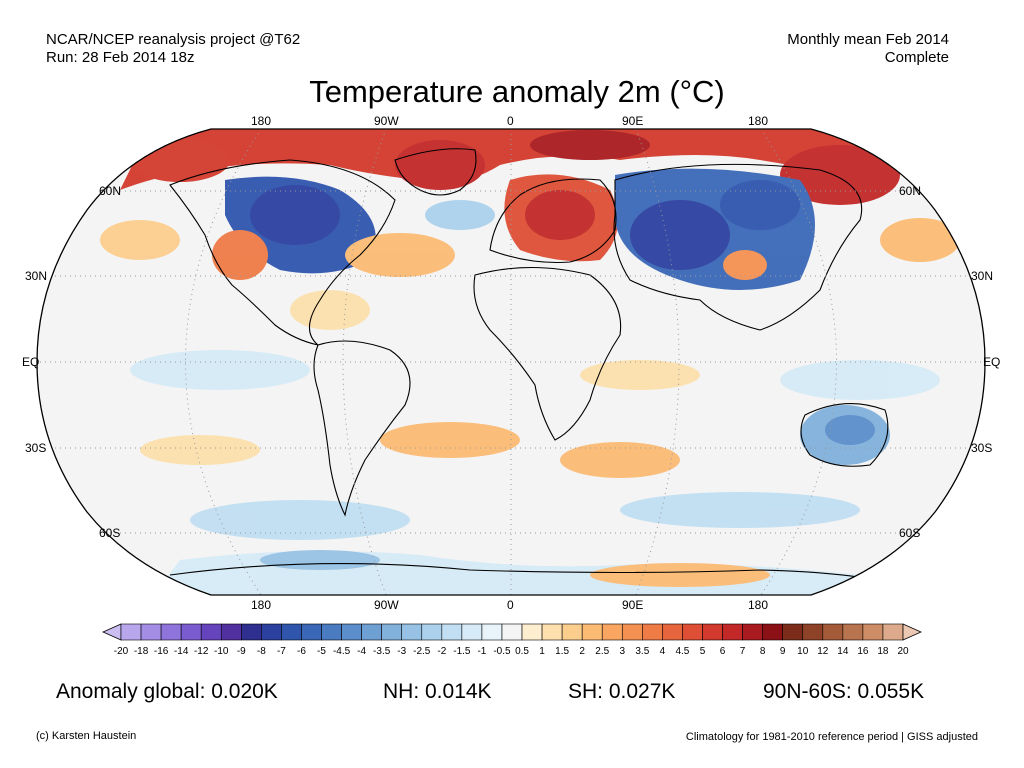 This screenshot has width=1024, height=768. What do you see at coordinates (110, 191) in the screenshot?
I see `lat-label-left: 60N` at bounding box center [110, 191].